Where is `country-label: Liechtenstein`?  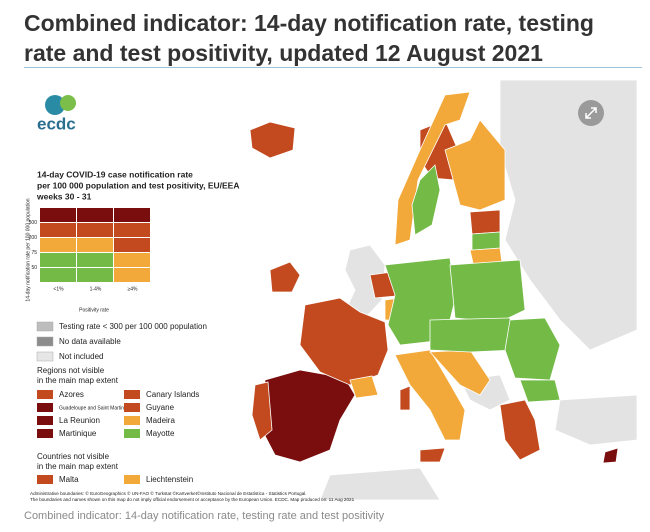 country-label: Liechtenstein is located at coordinates (169, 479).